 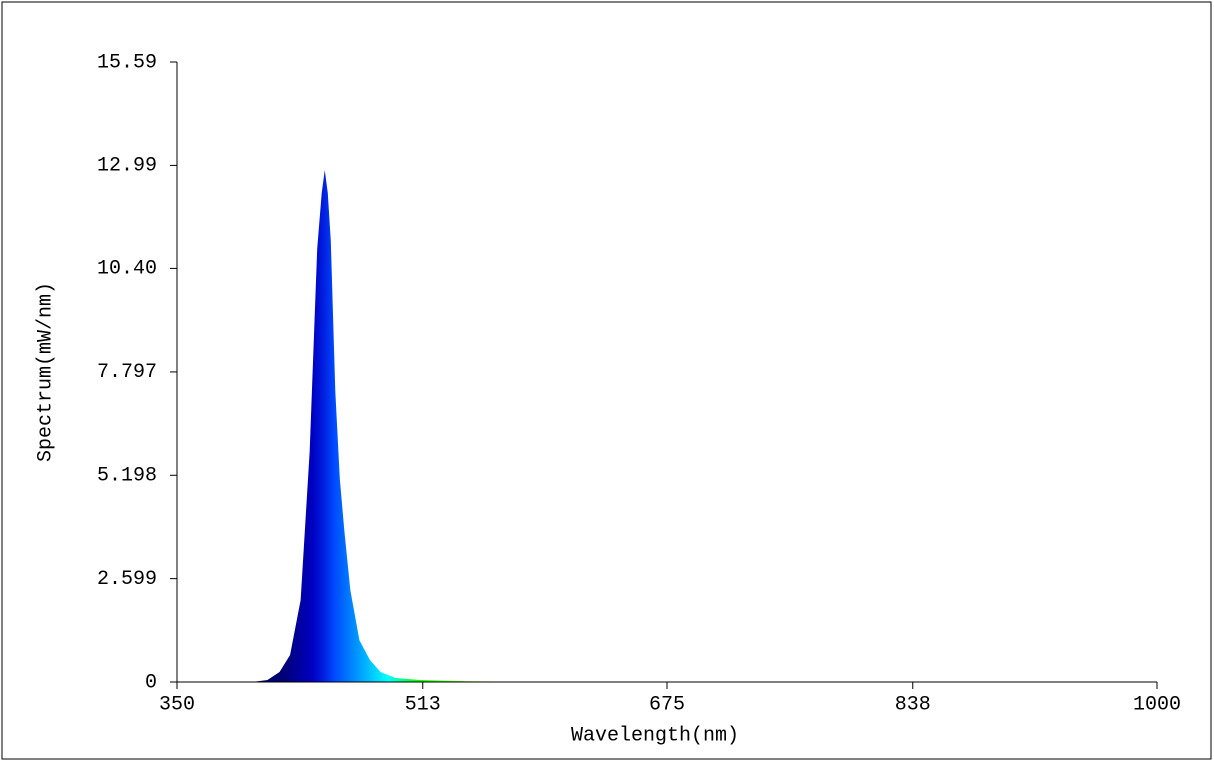 I want to click on y-tick-label: 12.99, so click(x=127, y=166).